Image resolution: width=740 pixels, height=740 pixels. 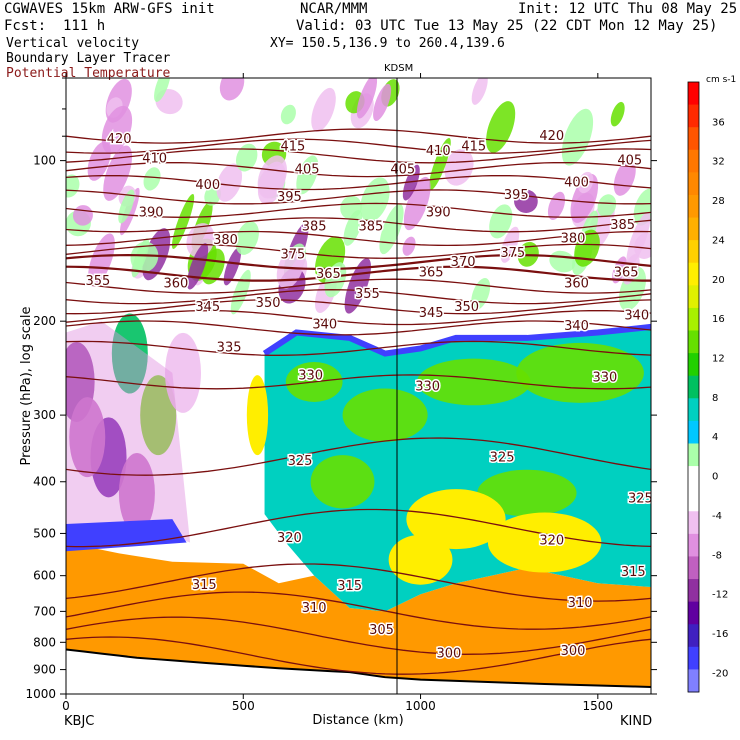 What do you see at coordinates (711, 384) in the screenshot?
I see `colorbar: cm s-1 36 32 28 24 20 16 12 8 4 0 -4 -8 -12 -16 -20` at bounding box center [711, 384].